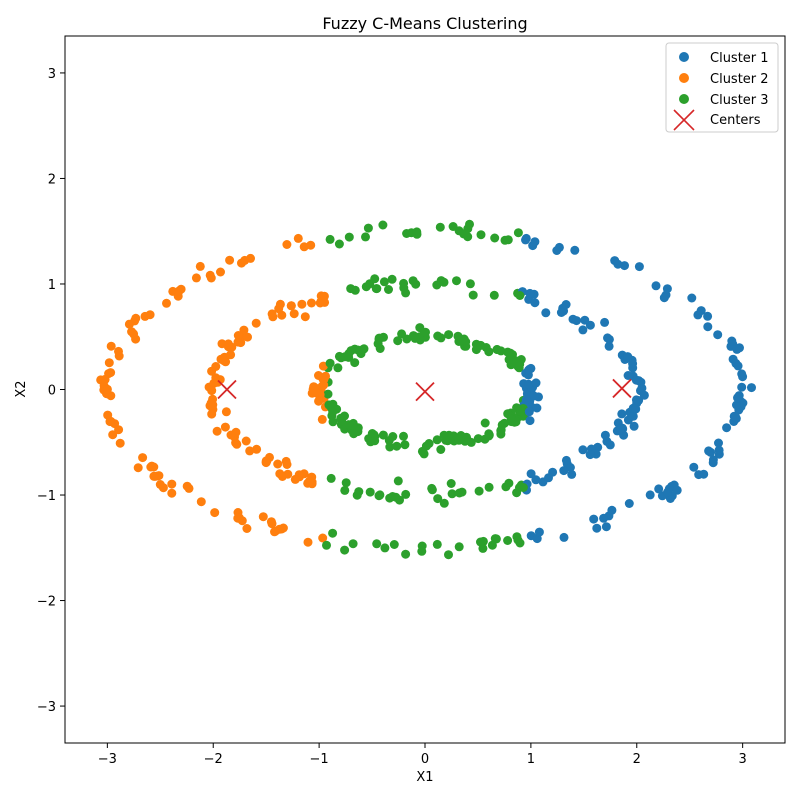 Image resolution: width=800 pixels, height=800 pixels. What do you see at coordinates (51, 391) in the screenshot?
I see `y-axis-ticks: −3 −2 −1 0 1 2 3` at bounding box center [51, 391].